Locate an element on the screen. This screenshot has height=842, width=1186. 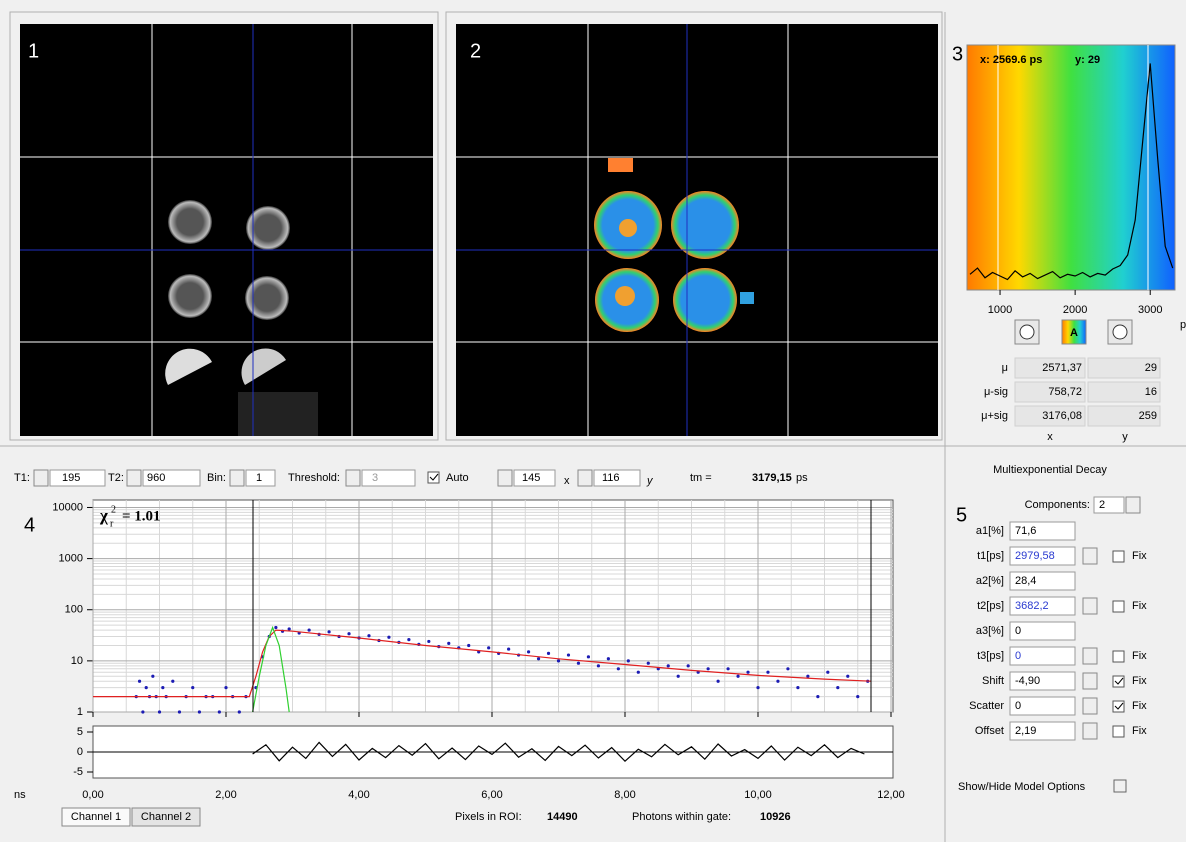
y-tick-label: 10 is located at coordinates (77, 661).